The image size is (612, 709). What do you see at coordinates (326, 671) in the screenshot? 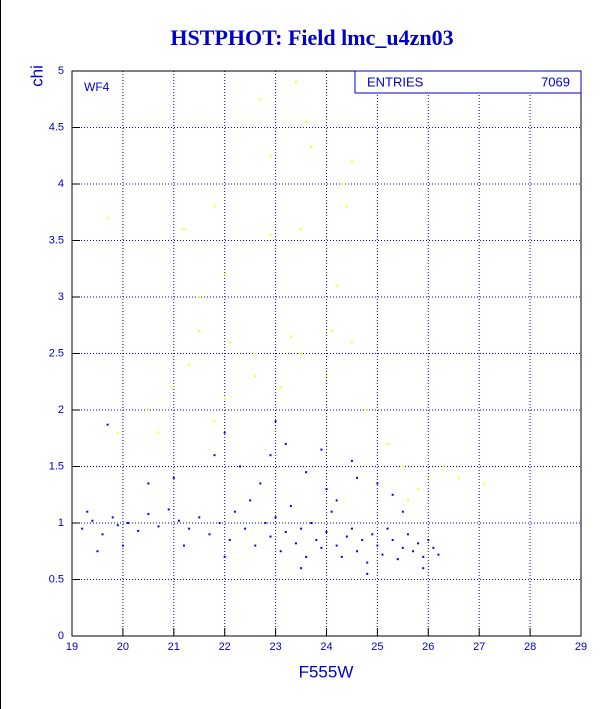
I see `x-axis-label: F555W` at bounding box center [326, 671].